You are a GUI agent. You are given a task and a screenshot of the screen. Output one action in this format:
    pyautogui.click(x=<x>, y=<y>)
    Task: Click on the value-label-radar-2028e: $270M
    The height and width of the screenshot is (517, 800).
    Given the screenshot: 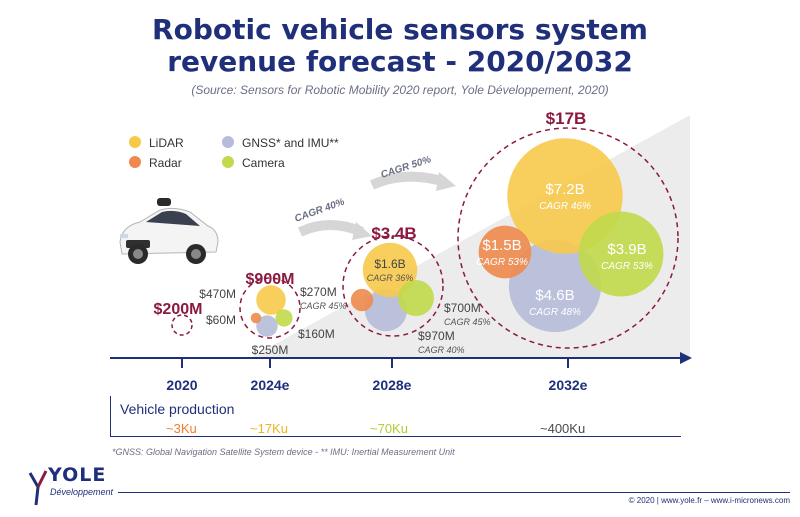 What is the action you would take?
    pyautogui.click(x=318, y=292)
    